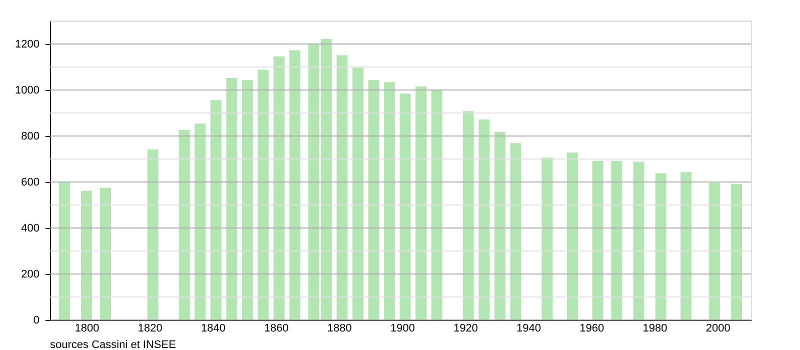 This screenshot has height=350, width=800. What do you see at coordinates (30, 274) in the screenshot?
I see `y-tick-label: 200` at bounding box center [30, 274].